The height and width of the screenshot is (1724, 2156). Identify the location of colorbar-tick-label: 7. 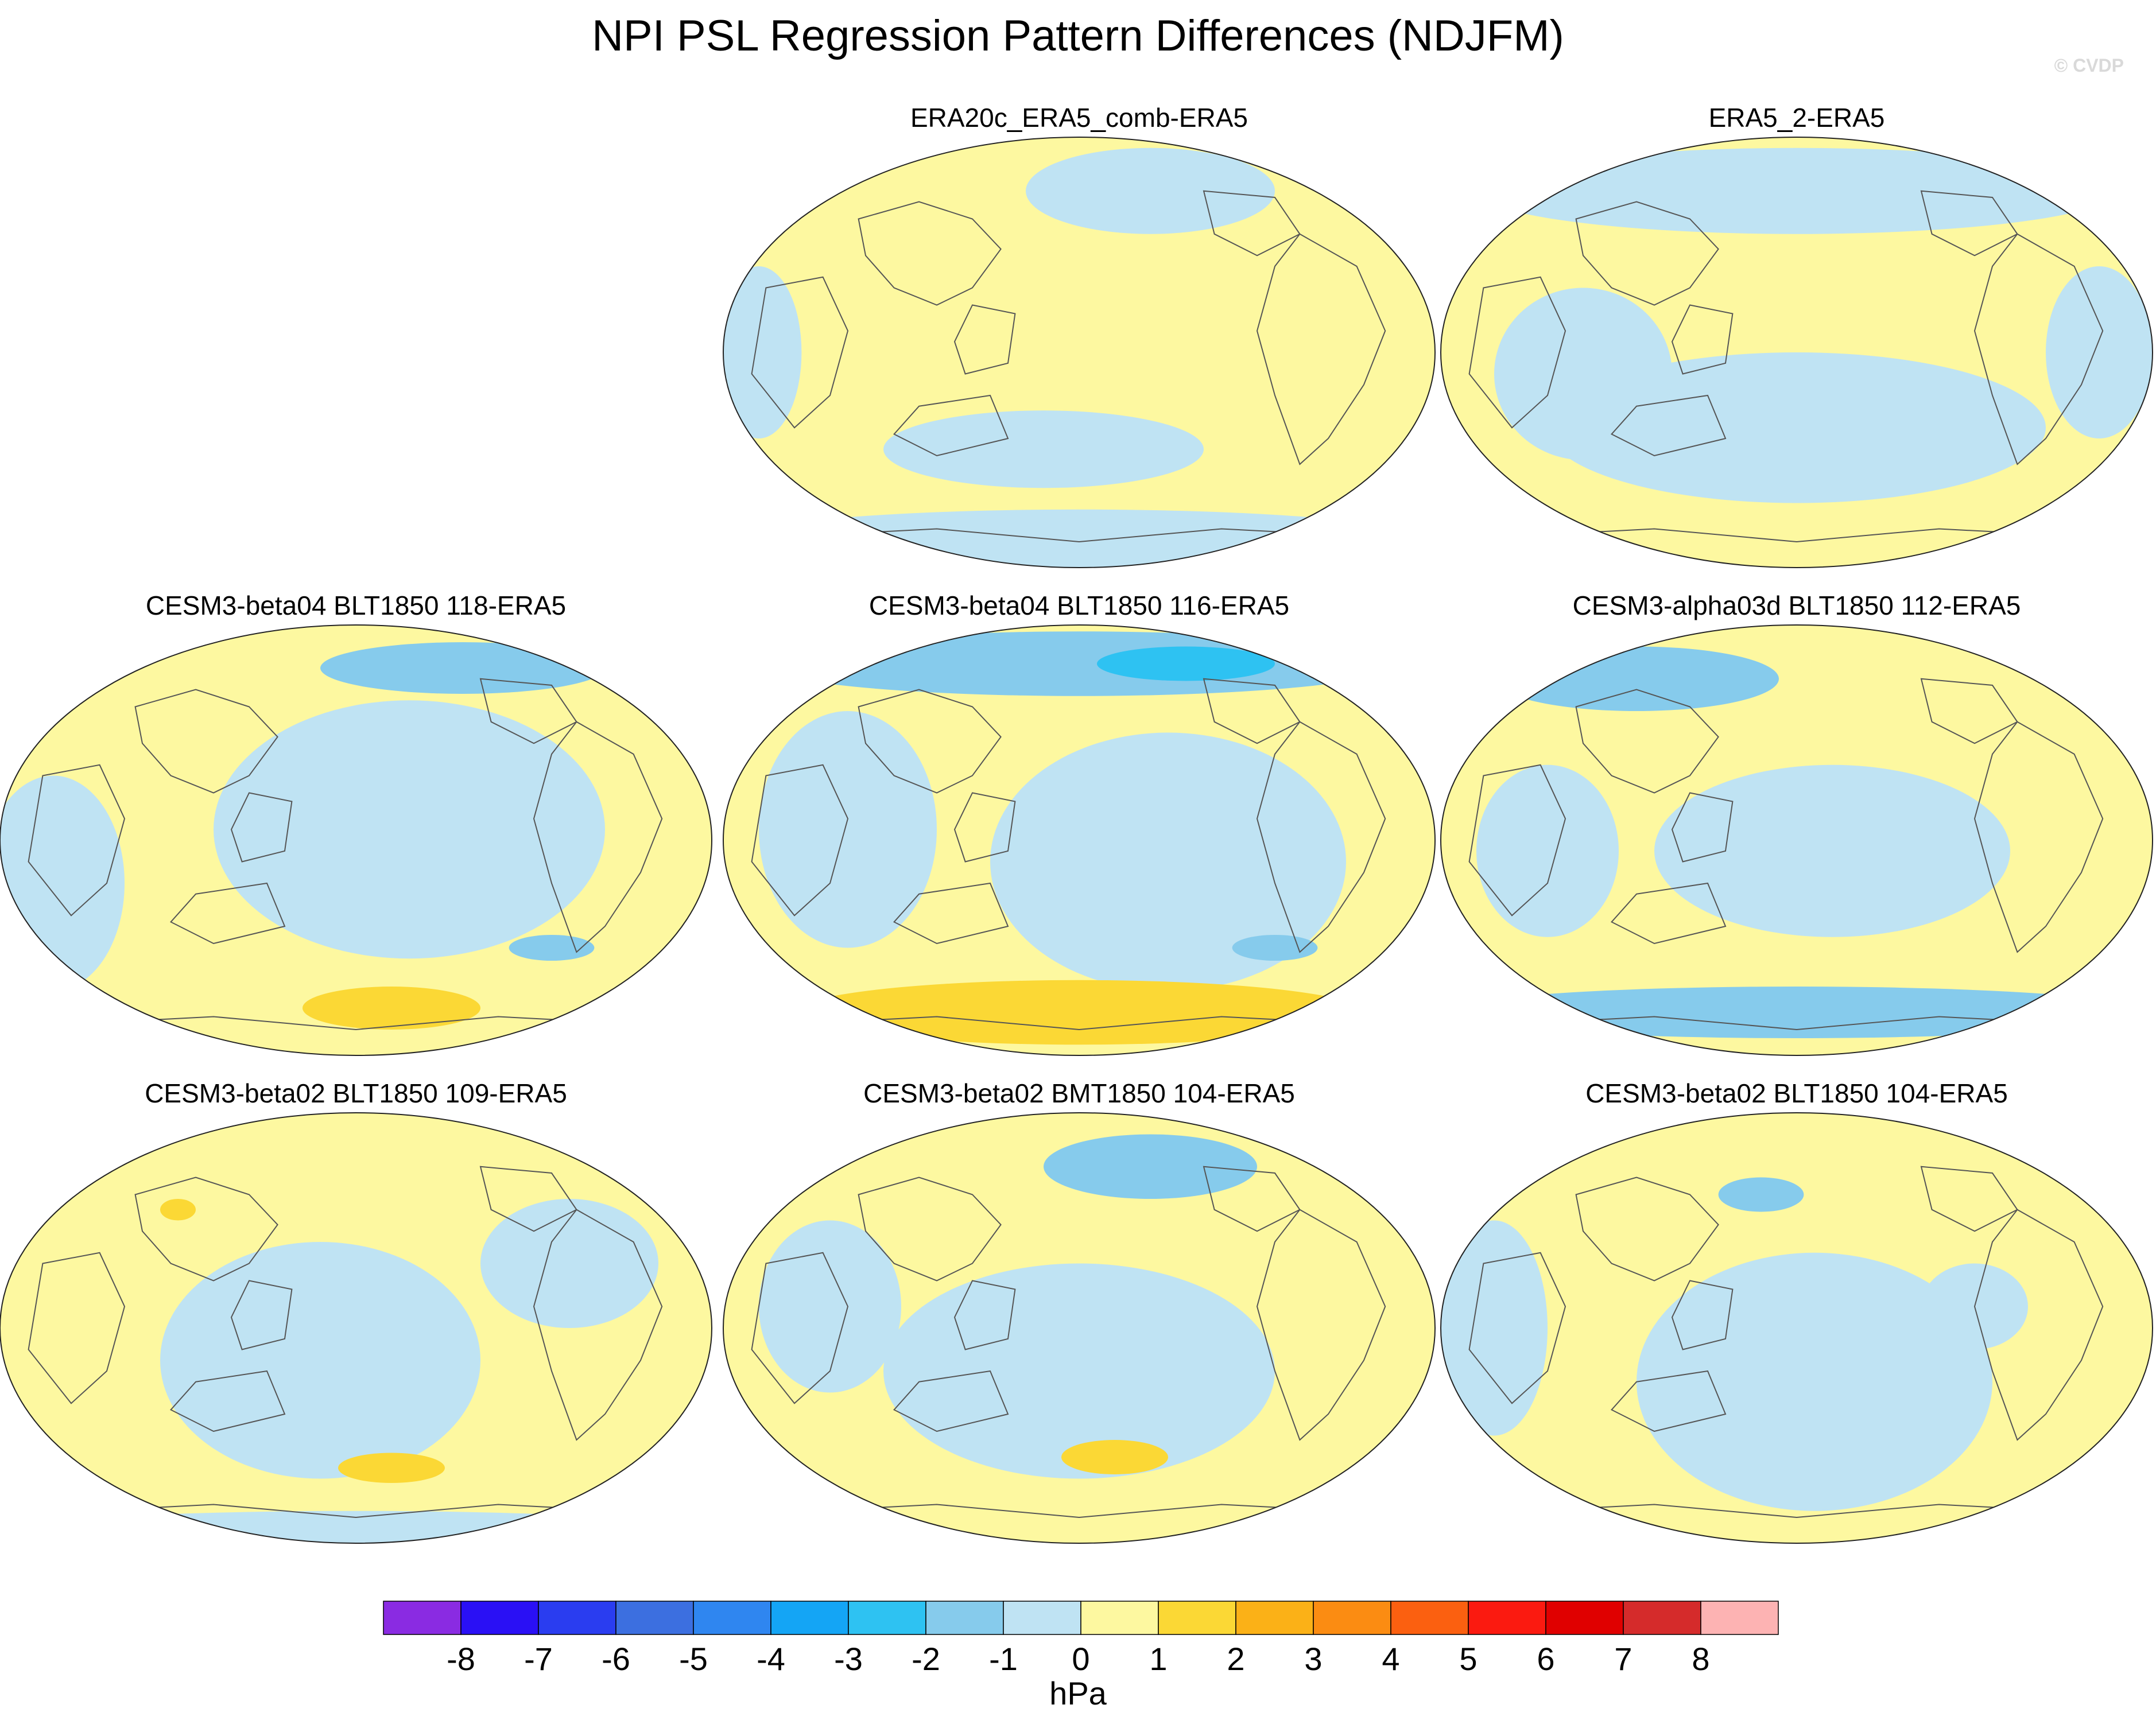
(1623, 1659).